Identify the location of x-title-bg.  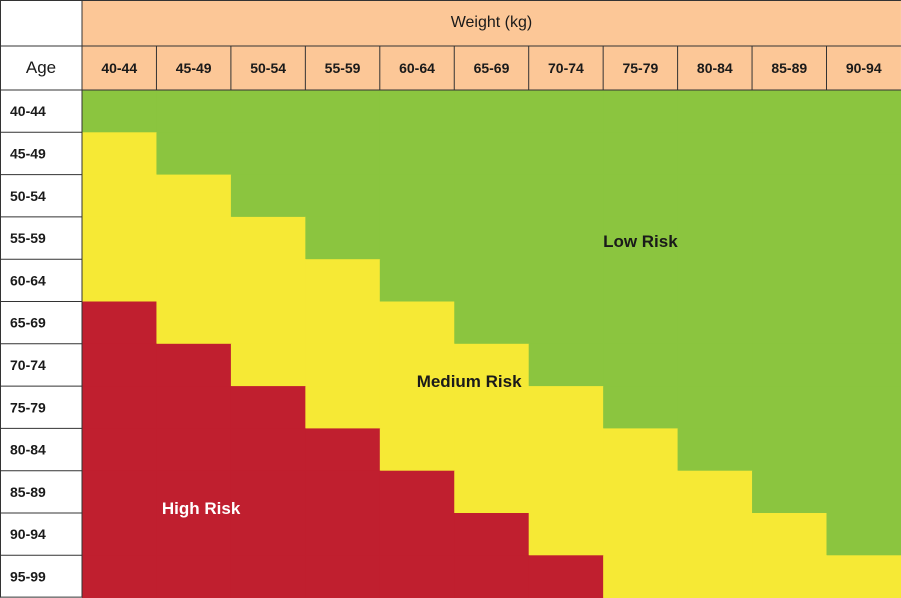
(491, 23).